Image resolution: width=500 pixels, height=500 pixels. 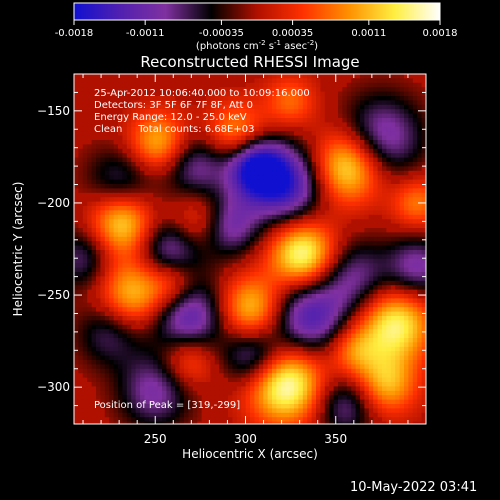 I want to click on info-line-detectors: Detectors: 3F 5F 6F 7F 8F, Att 0, so click(x=173, y=105).